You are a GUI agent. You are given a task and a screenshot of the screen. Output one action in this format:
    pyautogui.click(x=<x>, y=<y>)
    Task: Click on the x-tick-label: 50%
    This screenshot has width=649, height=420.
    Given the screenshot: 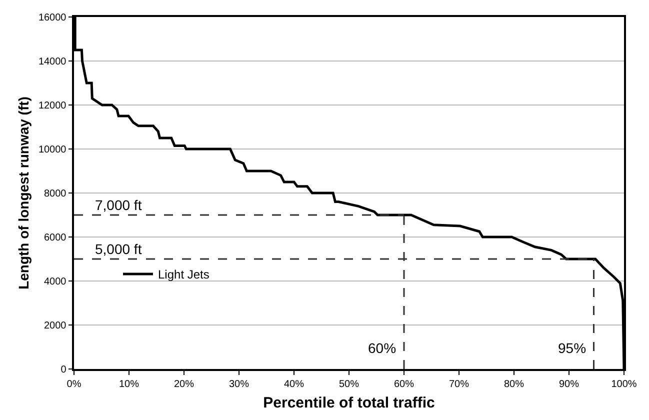 What is the action you would take?
    pyautogui.click(x=349, y=384)
    